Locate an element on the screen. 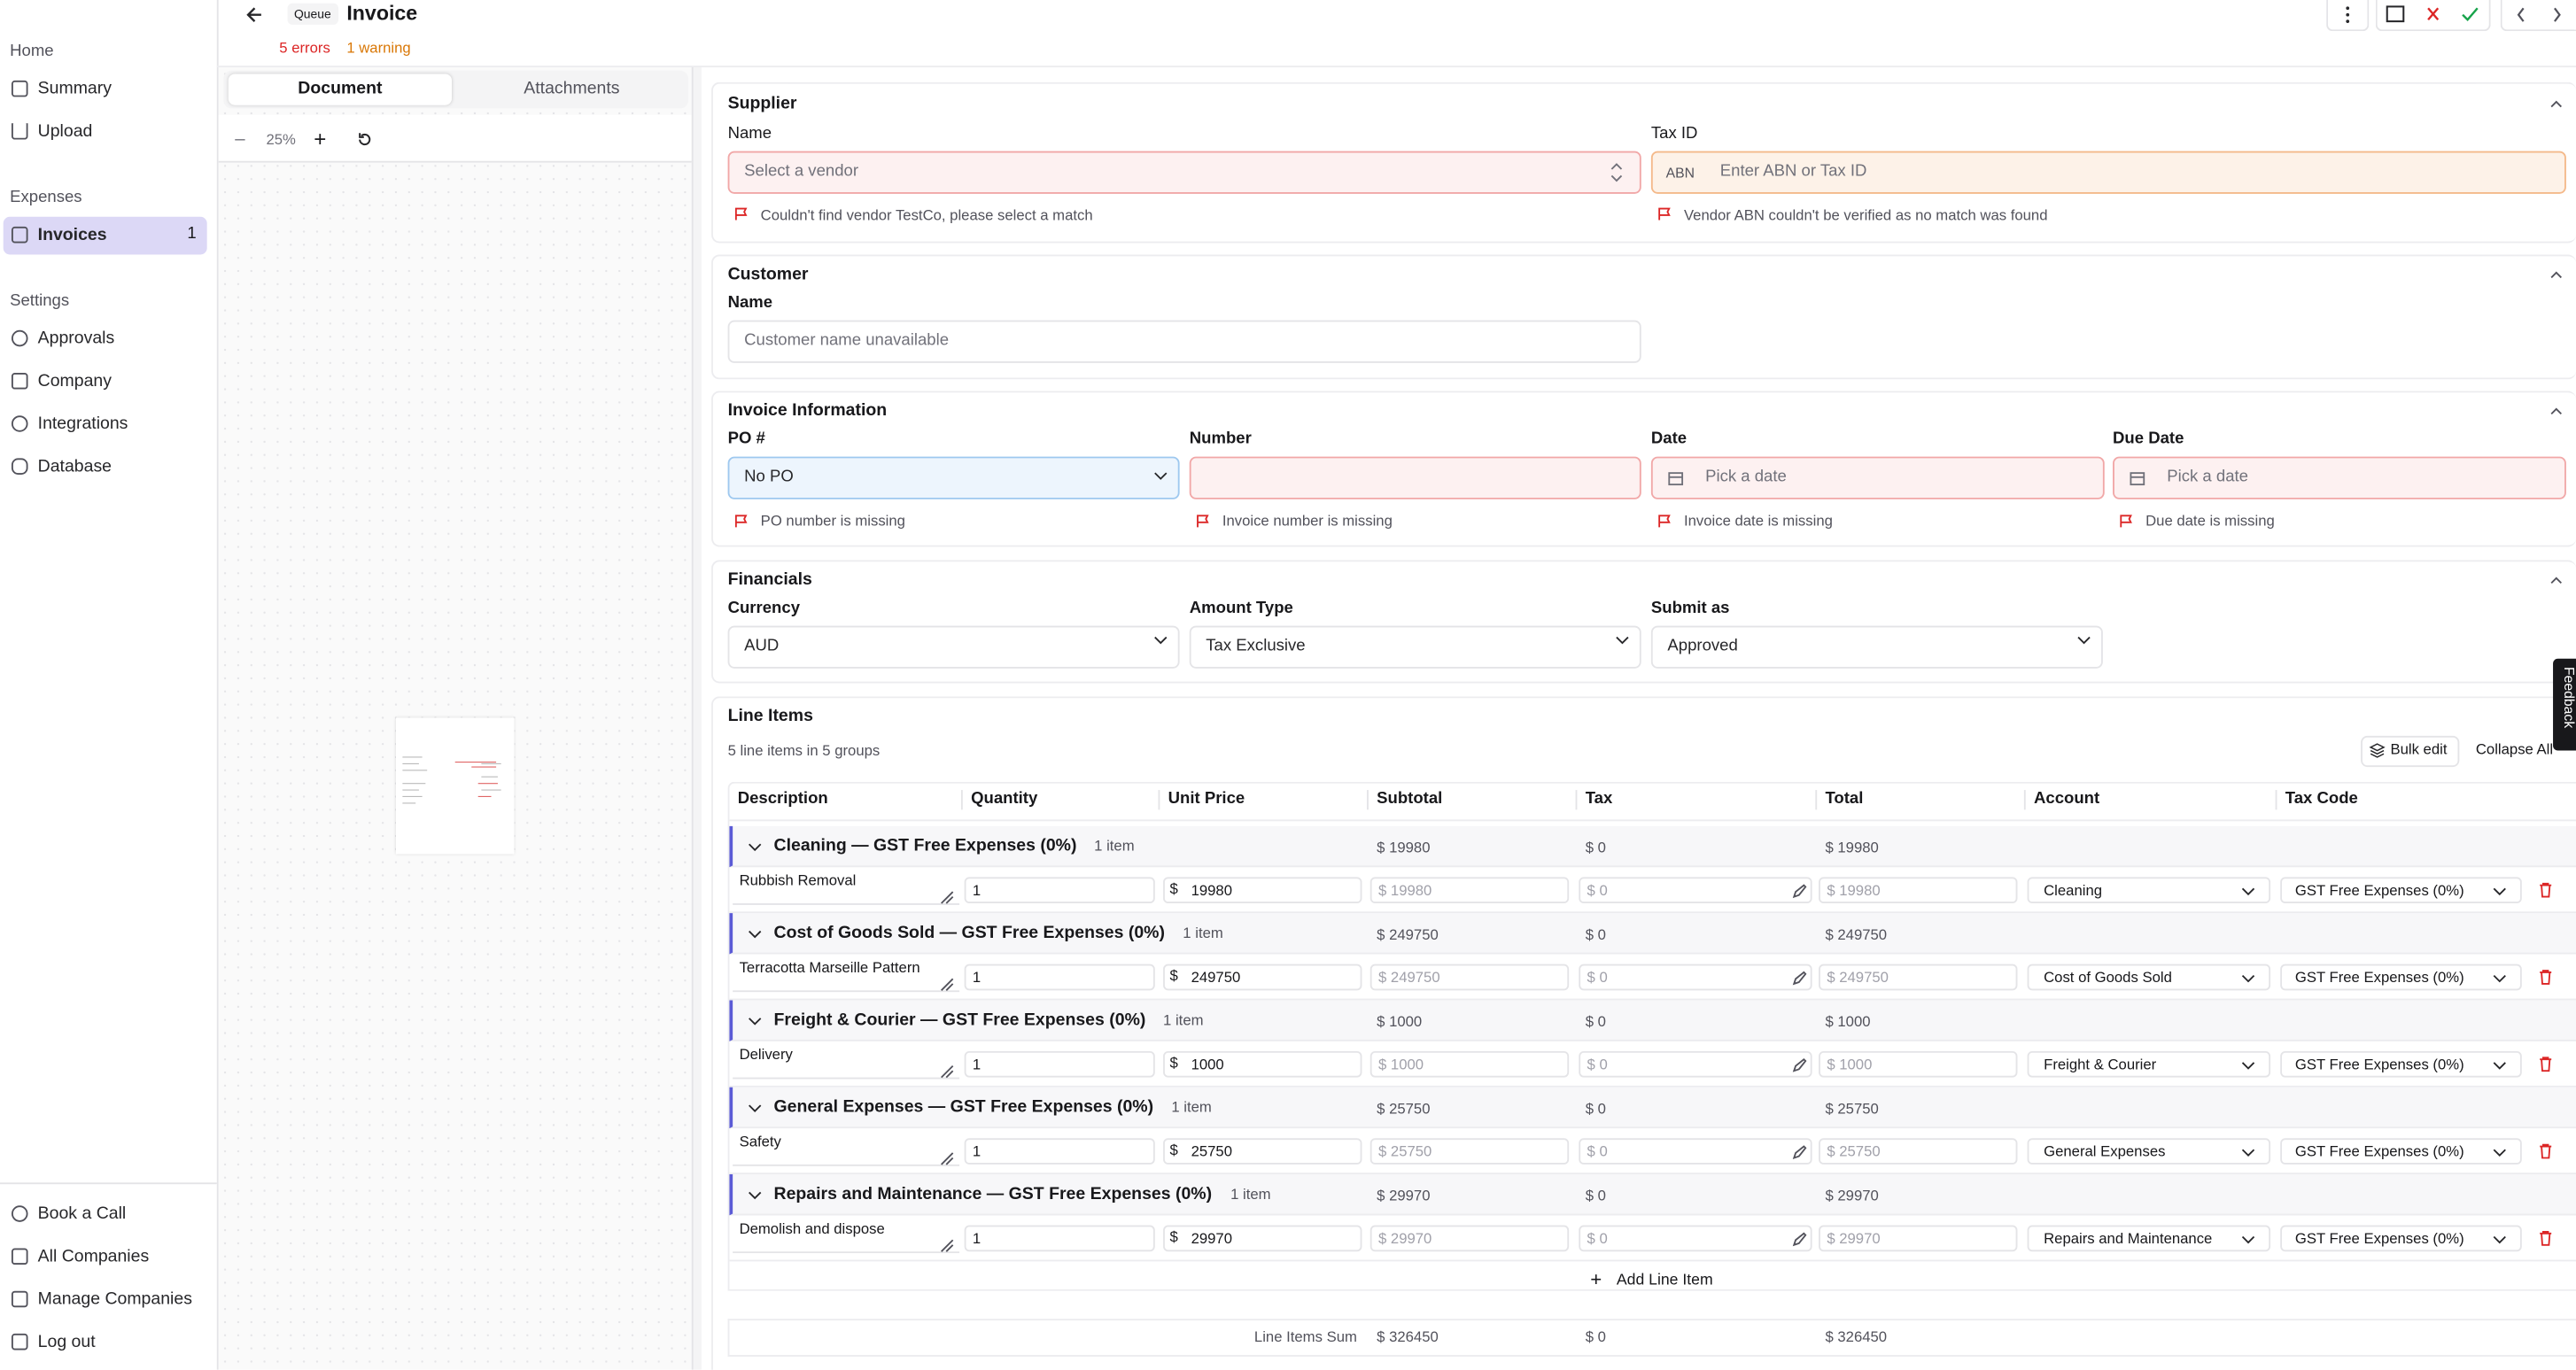 The image size is (2576, 1370). due-date-input: Pick a date is located at coordinates (2339, 477).